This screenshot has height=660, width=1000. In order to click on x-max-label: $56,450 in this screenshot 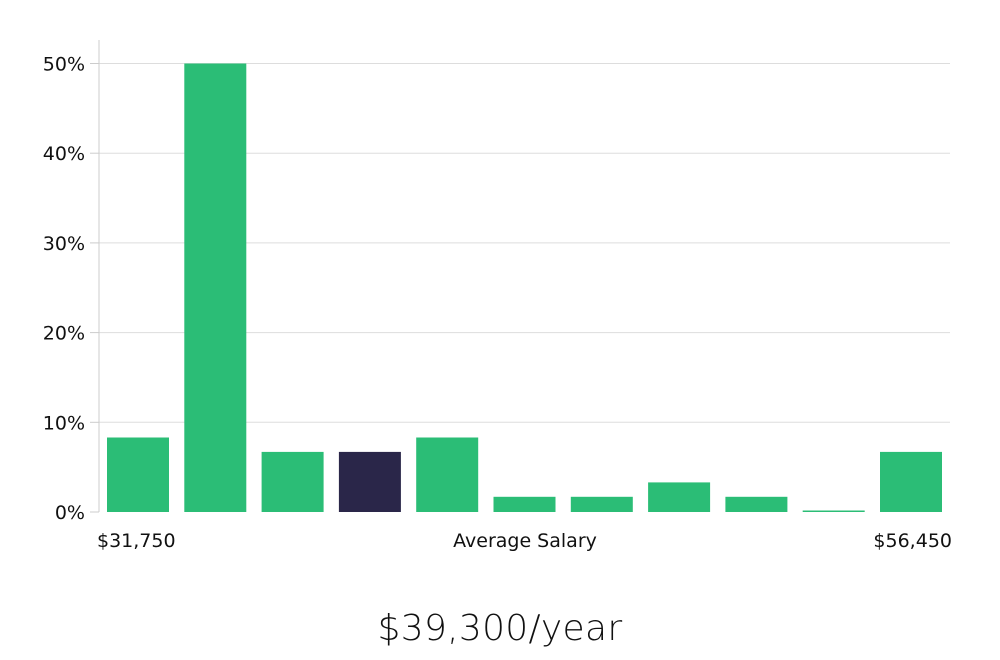, I will do `click(912, 541)`.